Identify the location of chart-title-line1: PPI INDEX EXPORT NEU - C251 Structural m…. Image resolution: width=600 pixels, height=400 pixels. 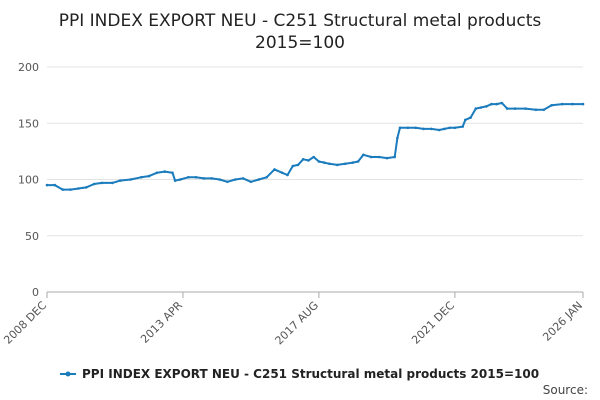
(300, 21).